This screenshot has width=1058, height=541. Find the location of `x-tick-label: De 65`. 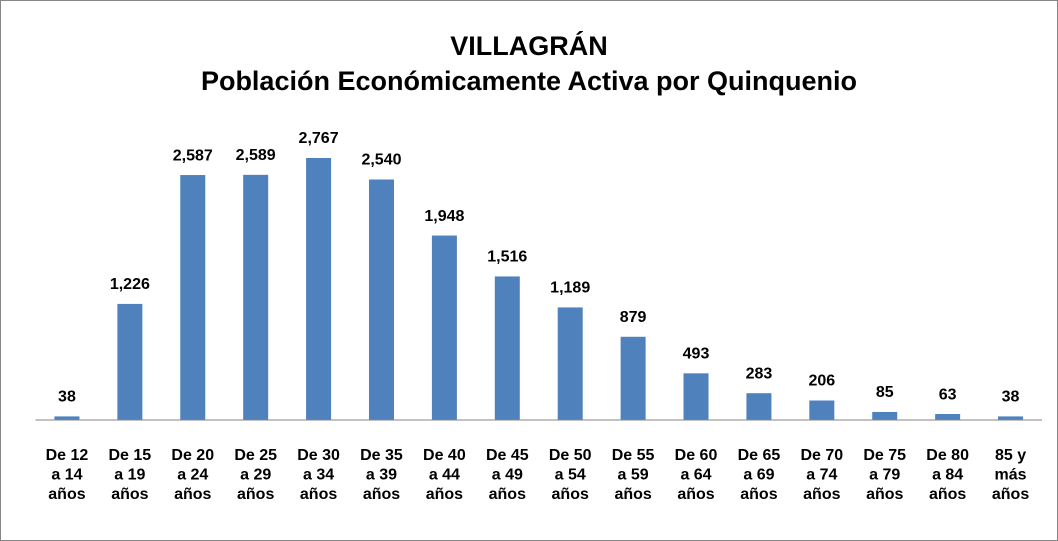

x-tick-label: De 65 is located at coordinates (759, 455).